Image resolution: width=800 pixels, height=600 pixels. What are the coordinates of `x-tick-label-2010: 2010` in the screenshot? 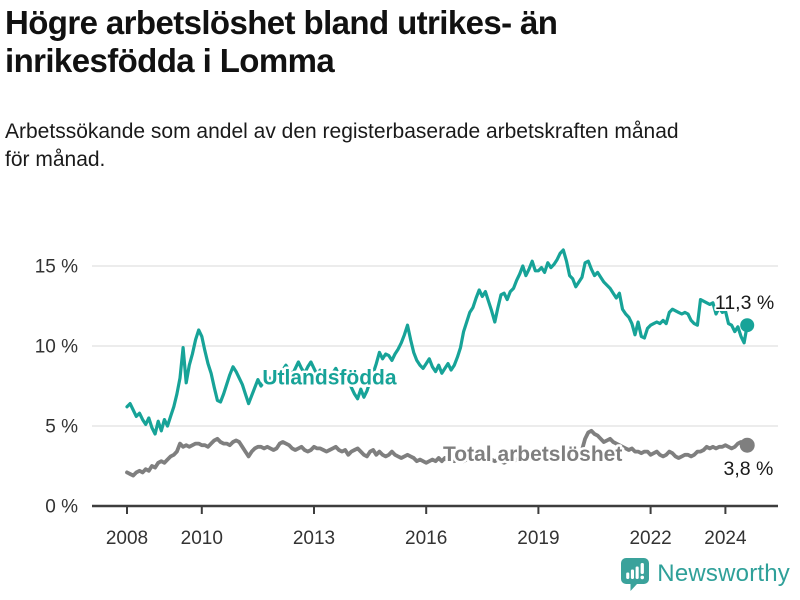 It's located at (202, 538).